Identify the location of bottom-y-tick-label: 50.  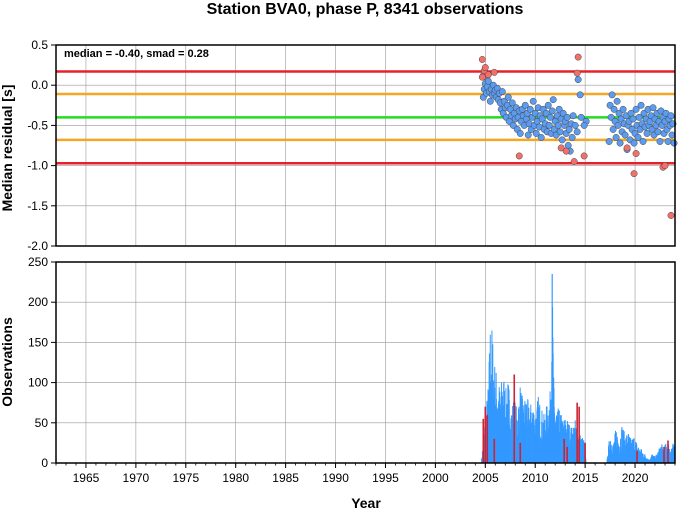
(42, 423).